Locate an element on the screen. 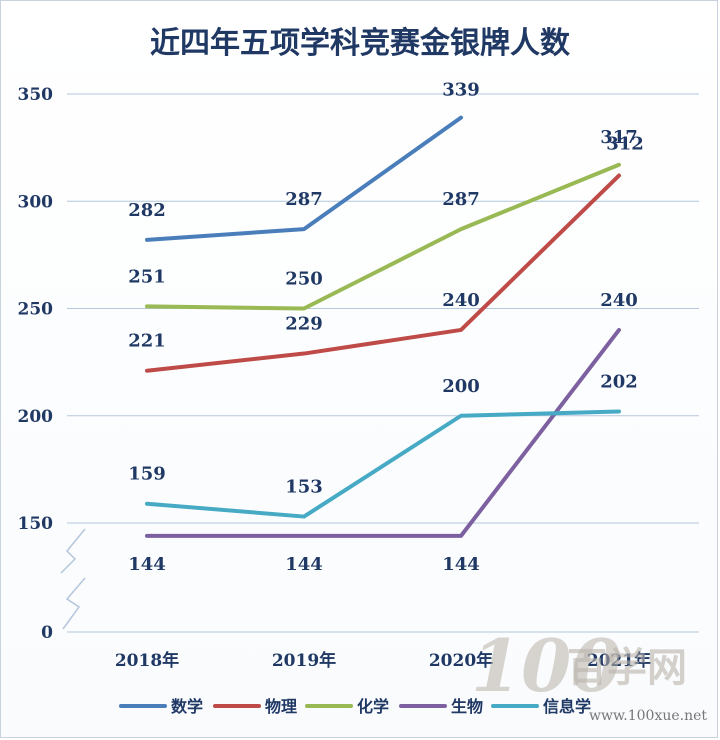  data-label: 339 is located at coordinates (461, 90).